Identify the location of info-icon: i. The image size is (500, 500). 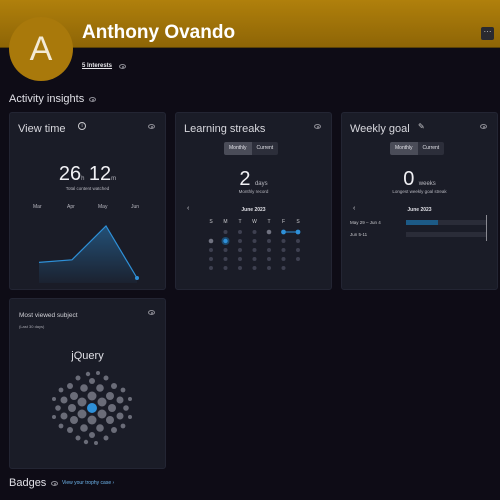
(82, 126).